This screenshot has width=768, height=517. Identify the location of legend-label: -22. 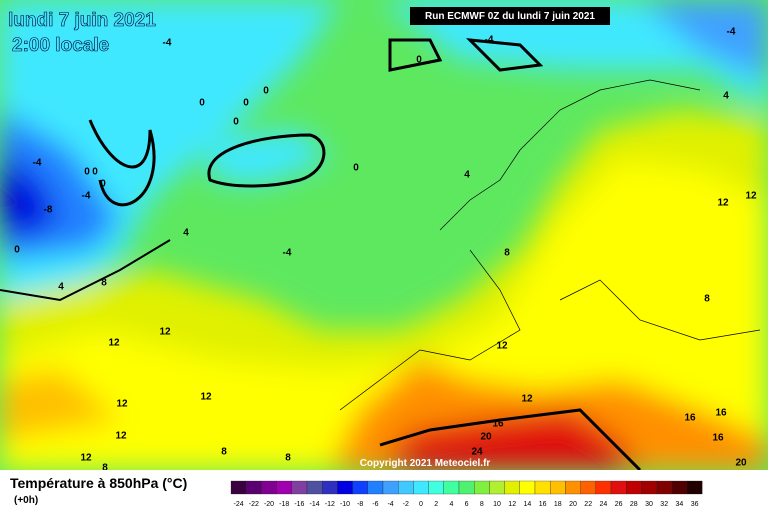
(254, 504).